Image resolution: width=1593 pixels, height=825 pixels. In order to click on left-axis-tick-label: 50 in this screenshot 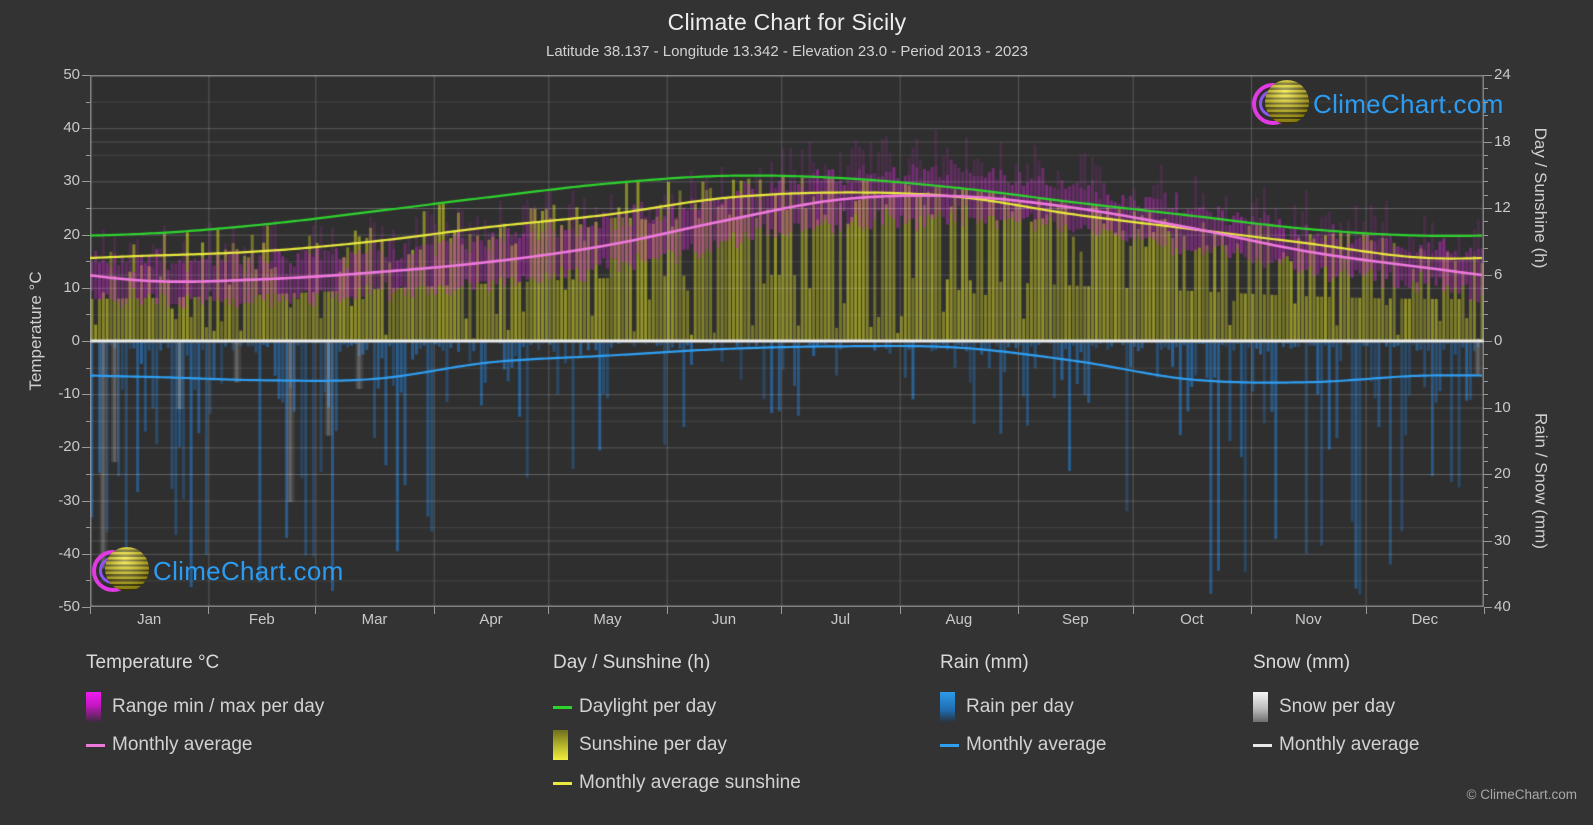, I will do `click(71, 74)`.